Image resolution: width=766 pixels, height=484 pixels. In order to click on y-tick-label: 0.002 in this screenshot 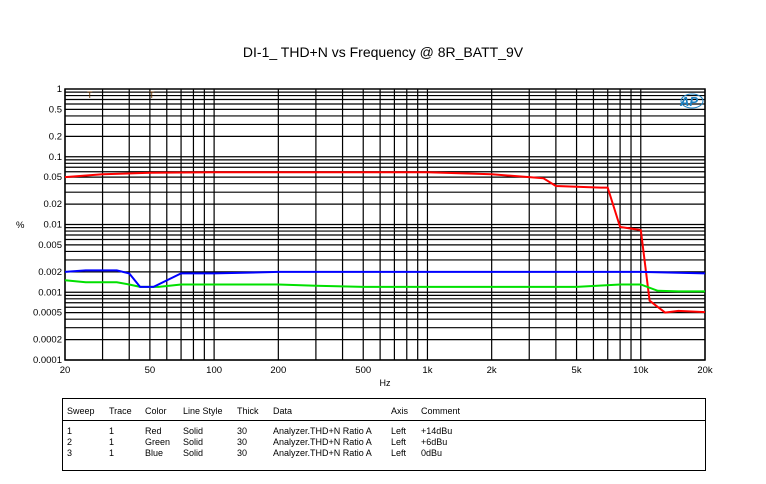, I will do `click(50, 272)`.